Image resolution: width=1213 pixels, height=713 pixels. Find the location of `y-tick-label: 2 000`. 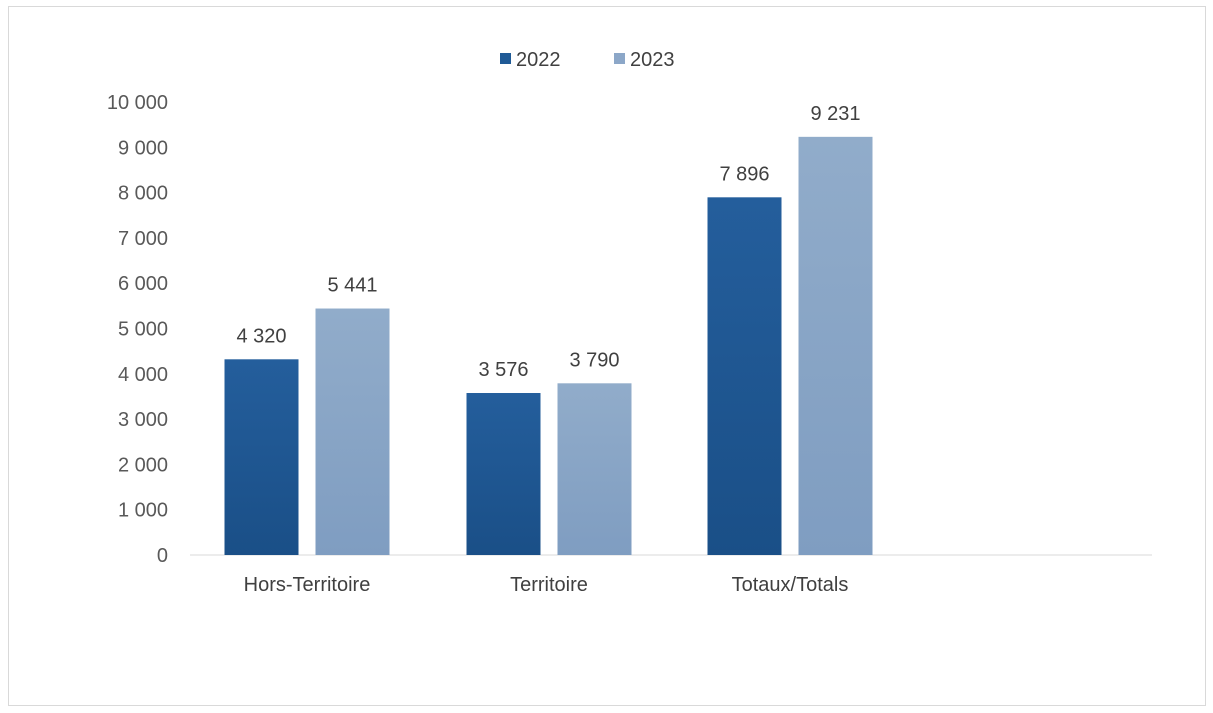

y-tick-label: 2 000 is located at coordinates (143, 465).